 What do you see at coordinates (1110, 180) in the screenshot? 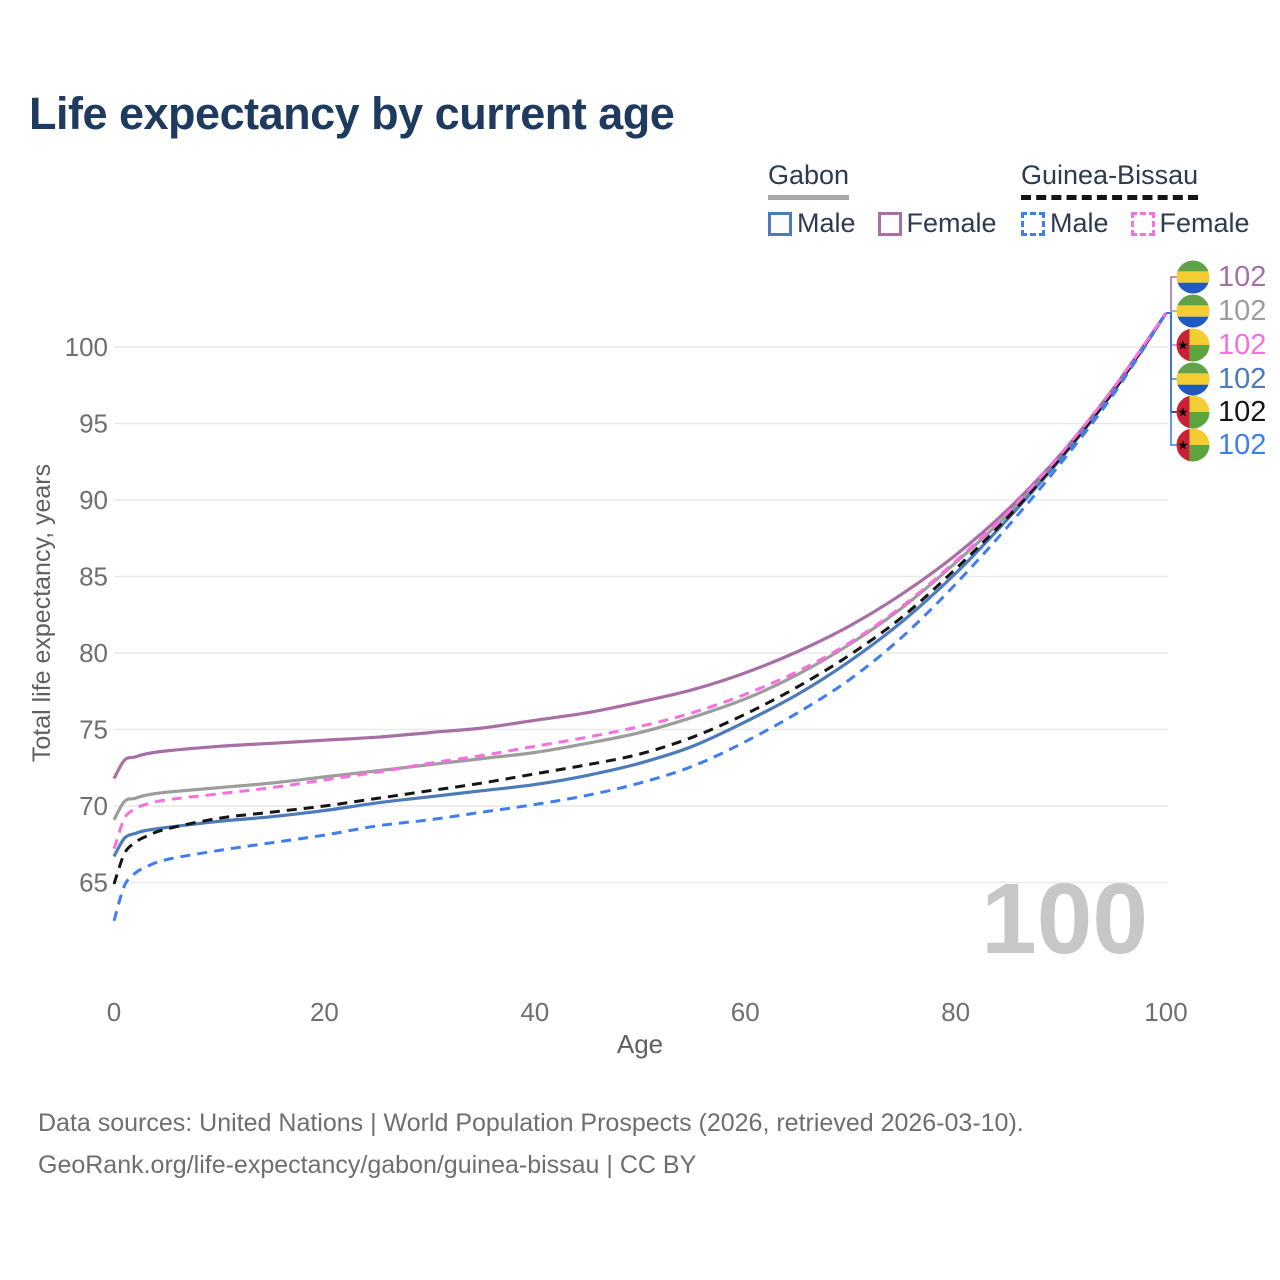
I see `legend-country-guinea-bissau: Guinea-Bissau` at bounding box center [1110, 180].